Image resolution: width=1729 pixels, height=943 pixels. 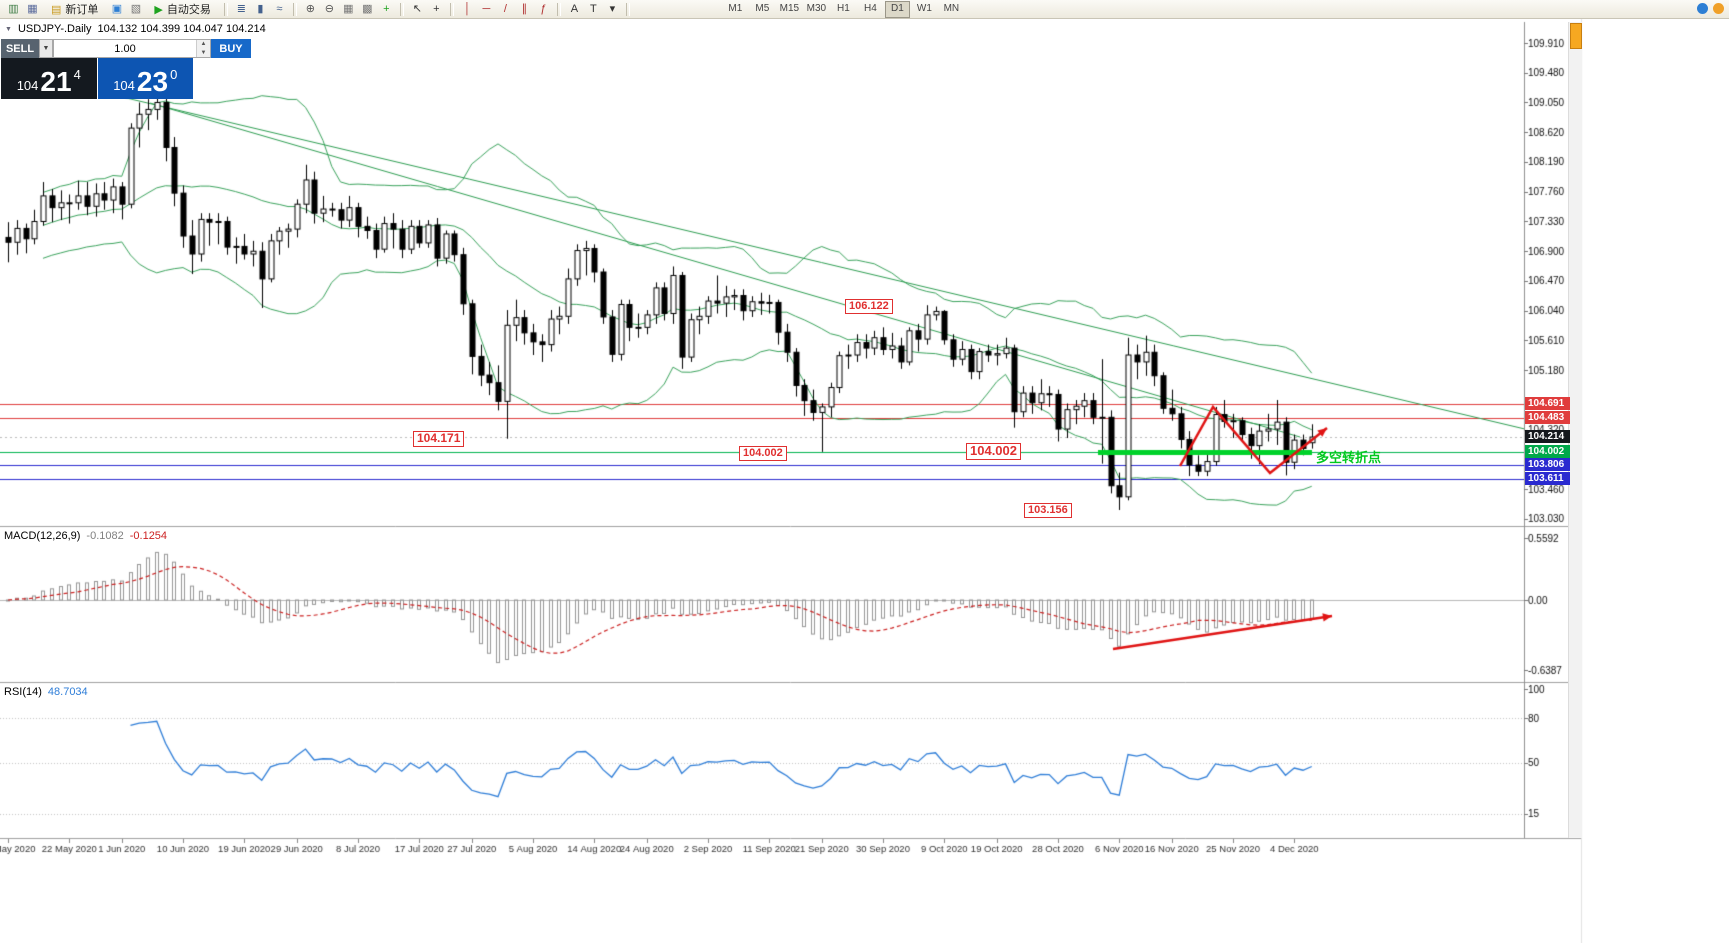 I want to click on text-icon: A, so click(x=574, y=8).